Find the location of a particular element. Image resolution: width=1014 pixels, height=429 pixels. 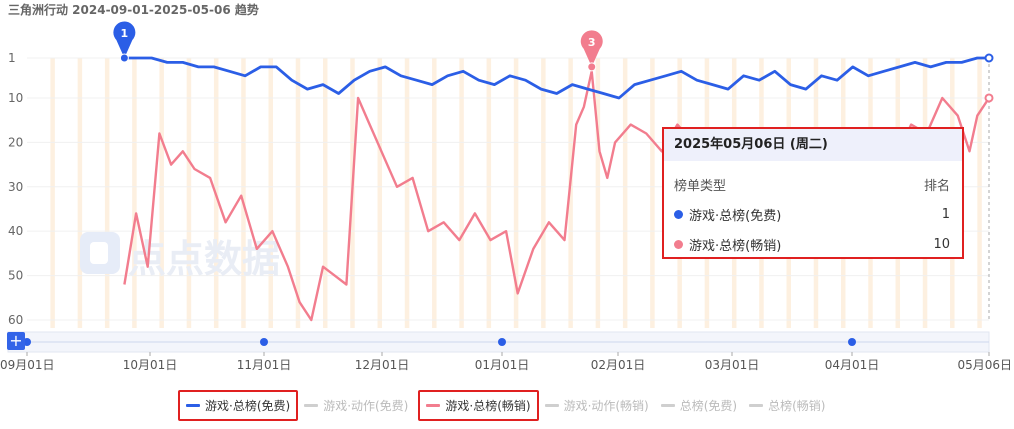

event-marker: 3 is located at coordinates (591, 51).